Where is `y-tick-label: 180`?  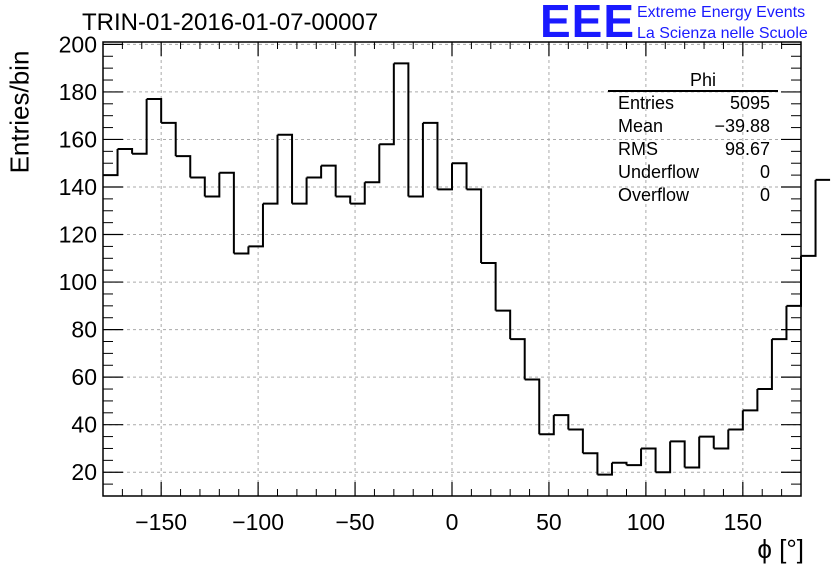
y-tick-label: 180 is located at coordinates (78, 92).